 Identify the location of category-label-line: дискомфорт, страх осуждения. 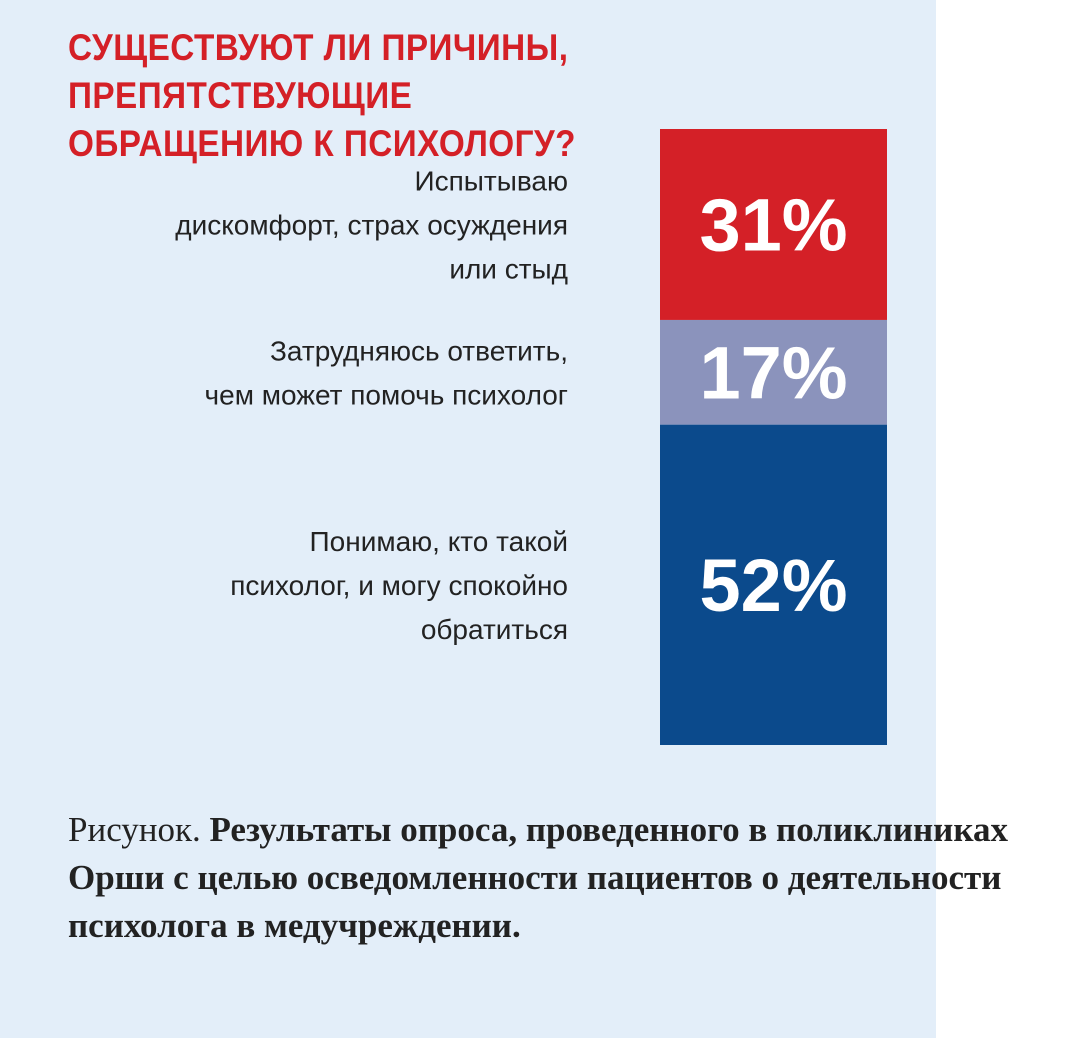
(371, 224).